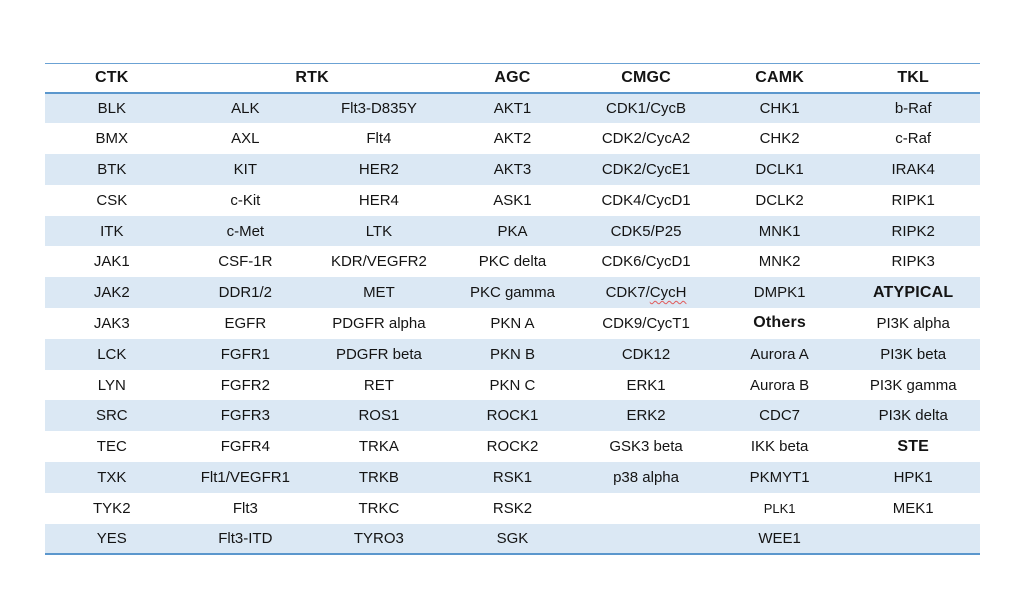 This screenshot has height=601, width=1024. I want to click on kinase-cell: AKT1, so click(512, 108).